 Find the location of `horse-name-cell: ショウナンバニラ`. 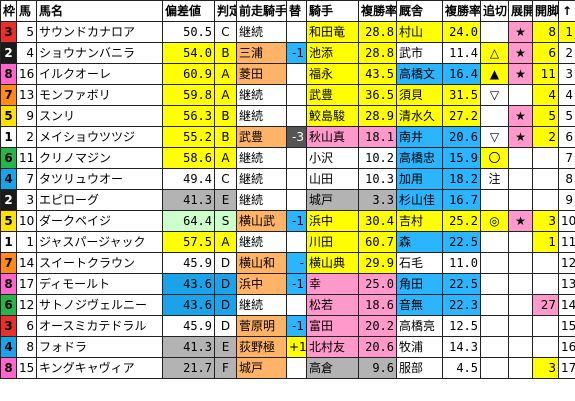

horse-name-cell: ショウナンバニラ is located at coordinates (99, 53).